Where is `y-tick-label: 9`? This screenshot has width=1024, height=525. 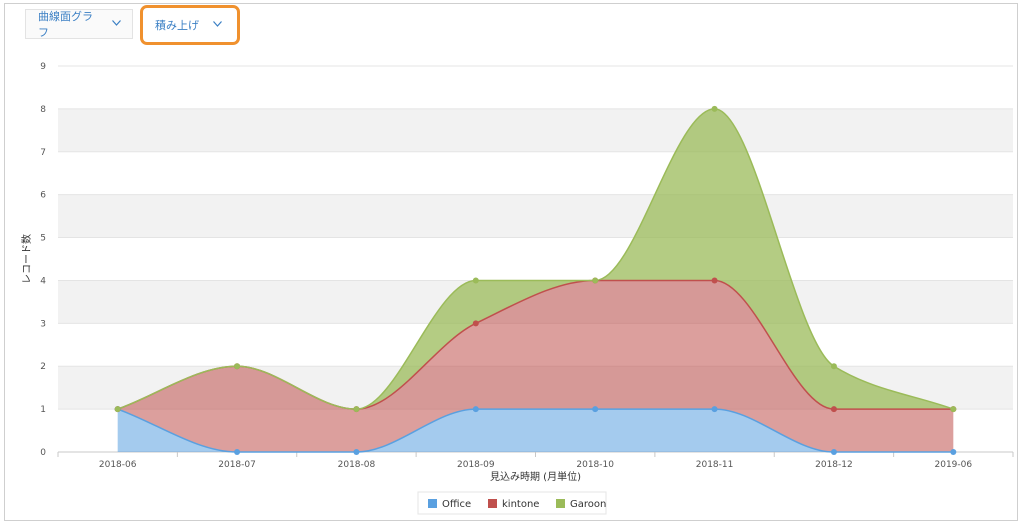
y-tick-label: 9 is located at coordinates (43, 67).